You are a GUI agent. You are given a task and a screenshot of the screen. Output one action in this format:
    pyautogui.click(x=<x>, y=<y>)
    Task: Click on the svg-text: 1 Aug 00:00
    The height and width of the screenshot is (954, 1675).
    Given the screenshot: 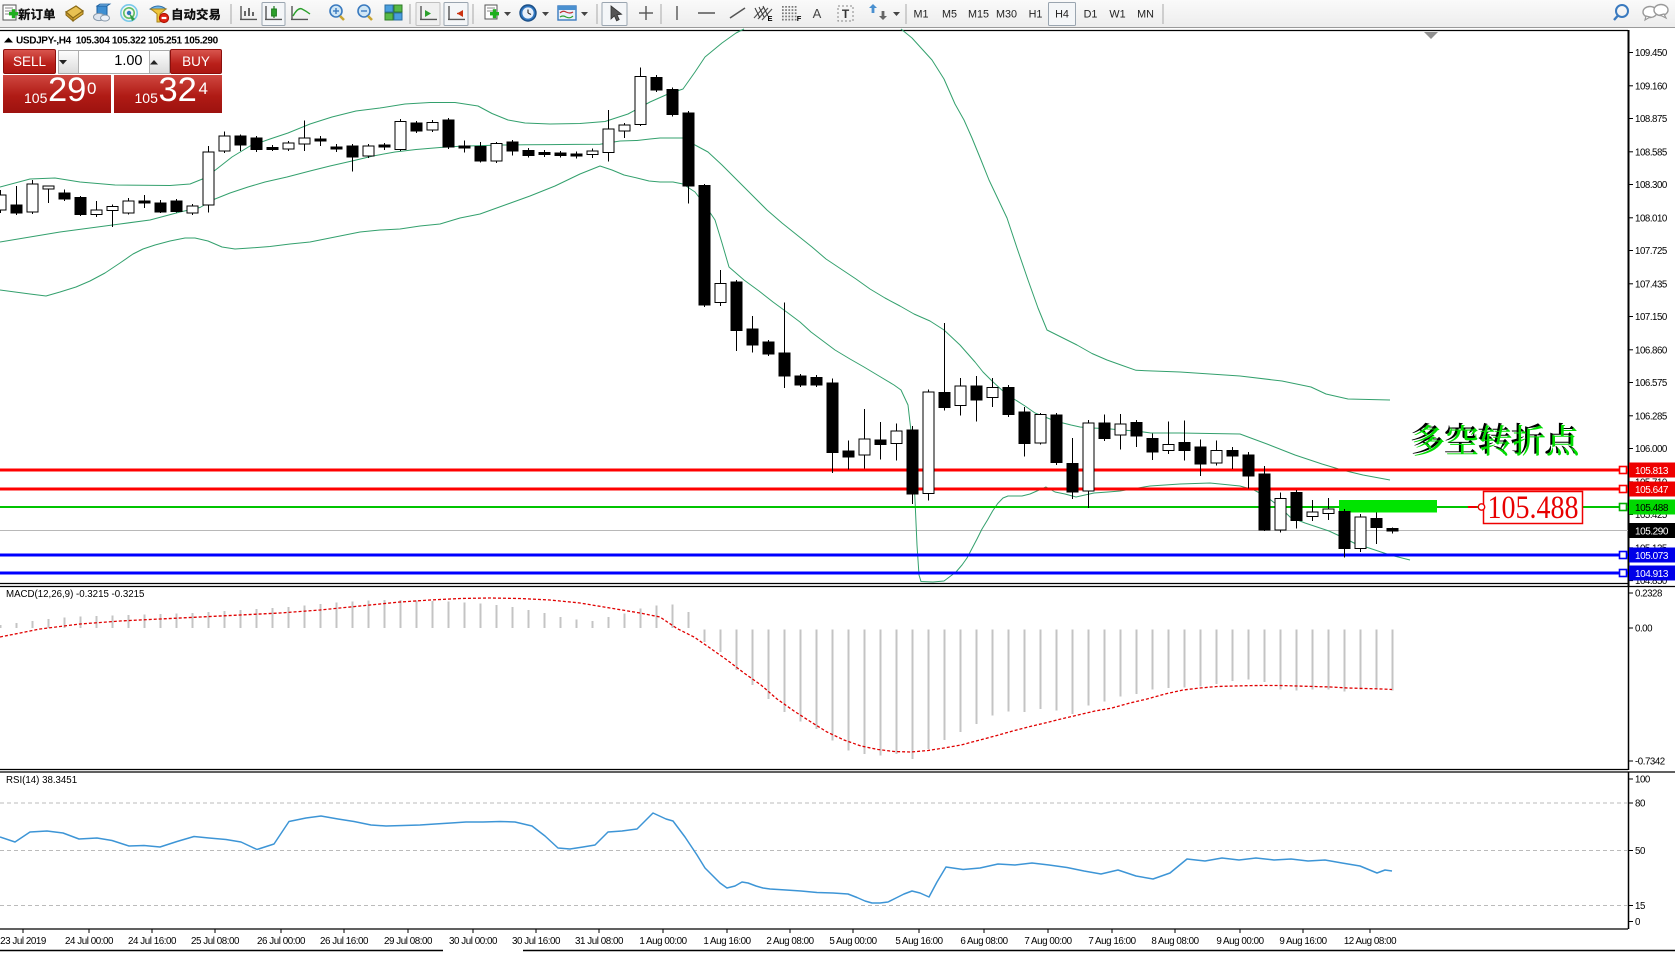 What is the action you would take?
    pyautogui.click(x=663, y=941)
    